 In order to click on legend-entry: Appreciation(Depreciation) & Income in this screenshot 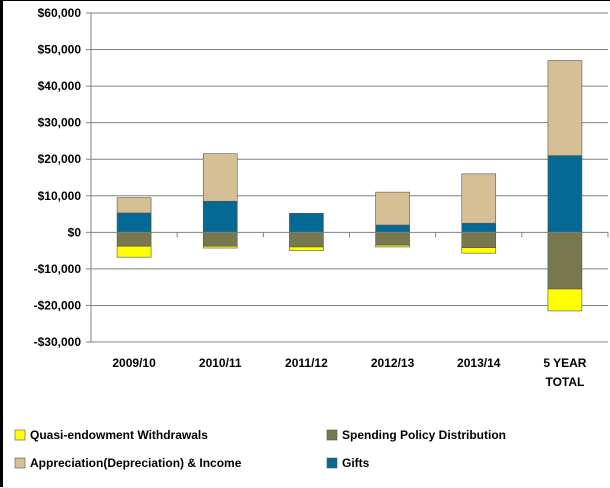, I will do `click(128, 463)`.